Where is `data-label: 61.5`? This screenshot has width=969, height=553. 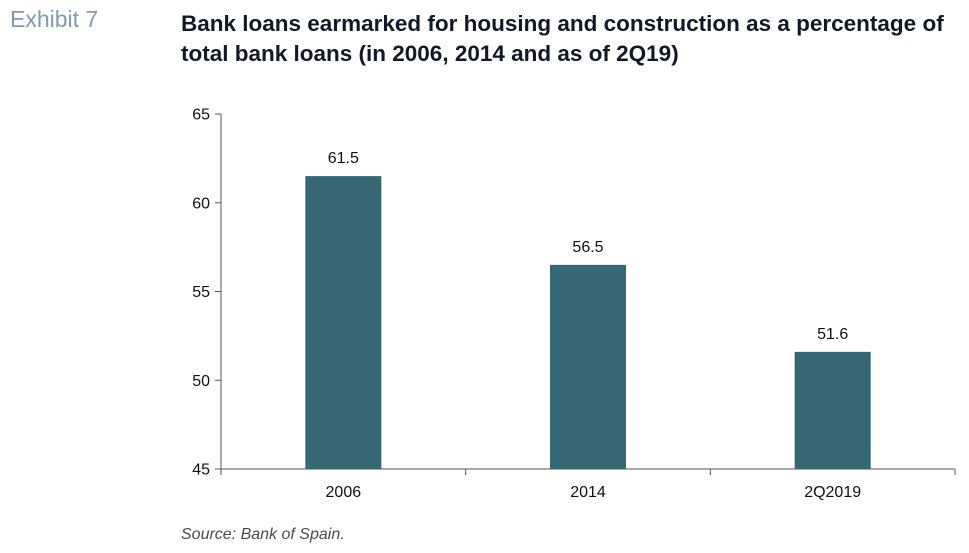
data-label: 61.5 is located at coordinates (343, 158).